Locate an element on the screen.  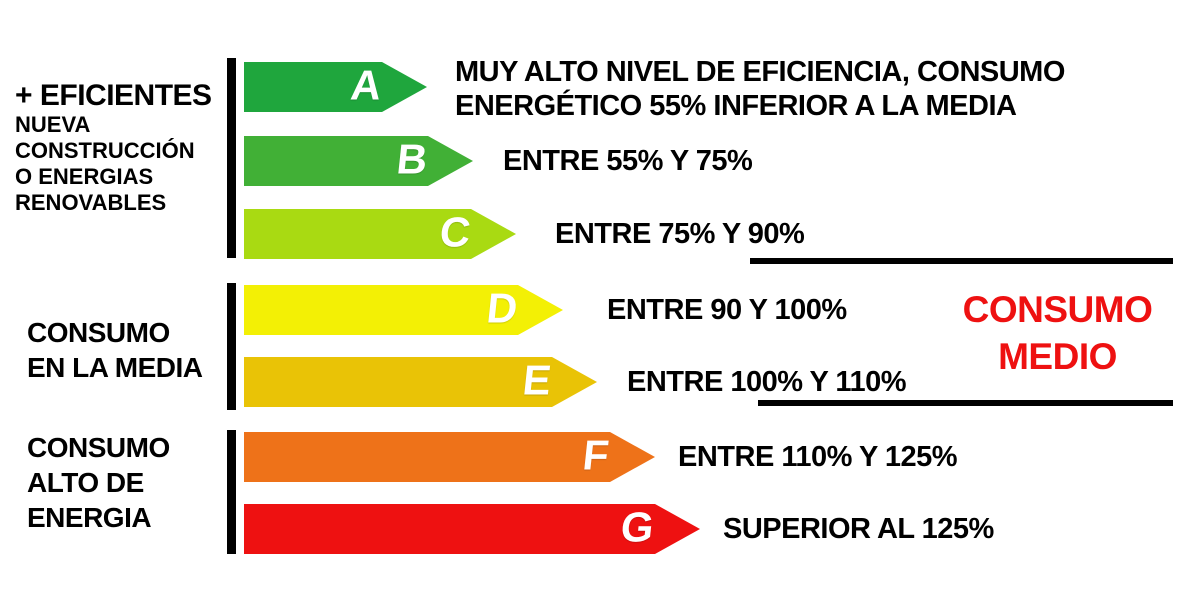
range-text-line: ENTRE 55% Y 75% is located at coordinates (628, 161).